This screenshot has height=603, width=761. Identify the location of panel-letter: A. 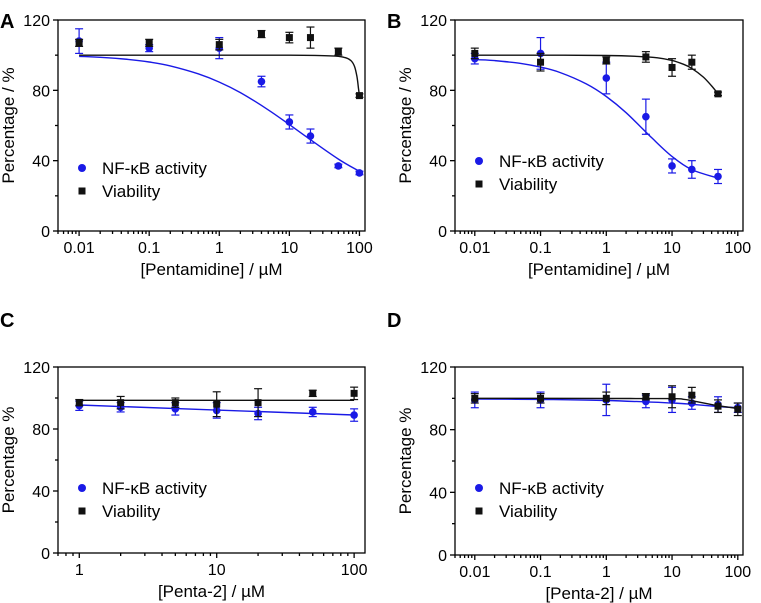
(7, 22).